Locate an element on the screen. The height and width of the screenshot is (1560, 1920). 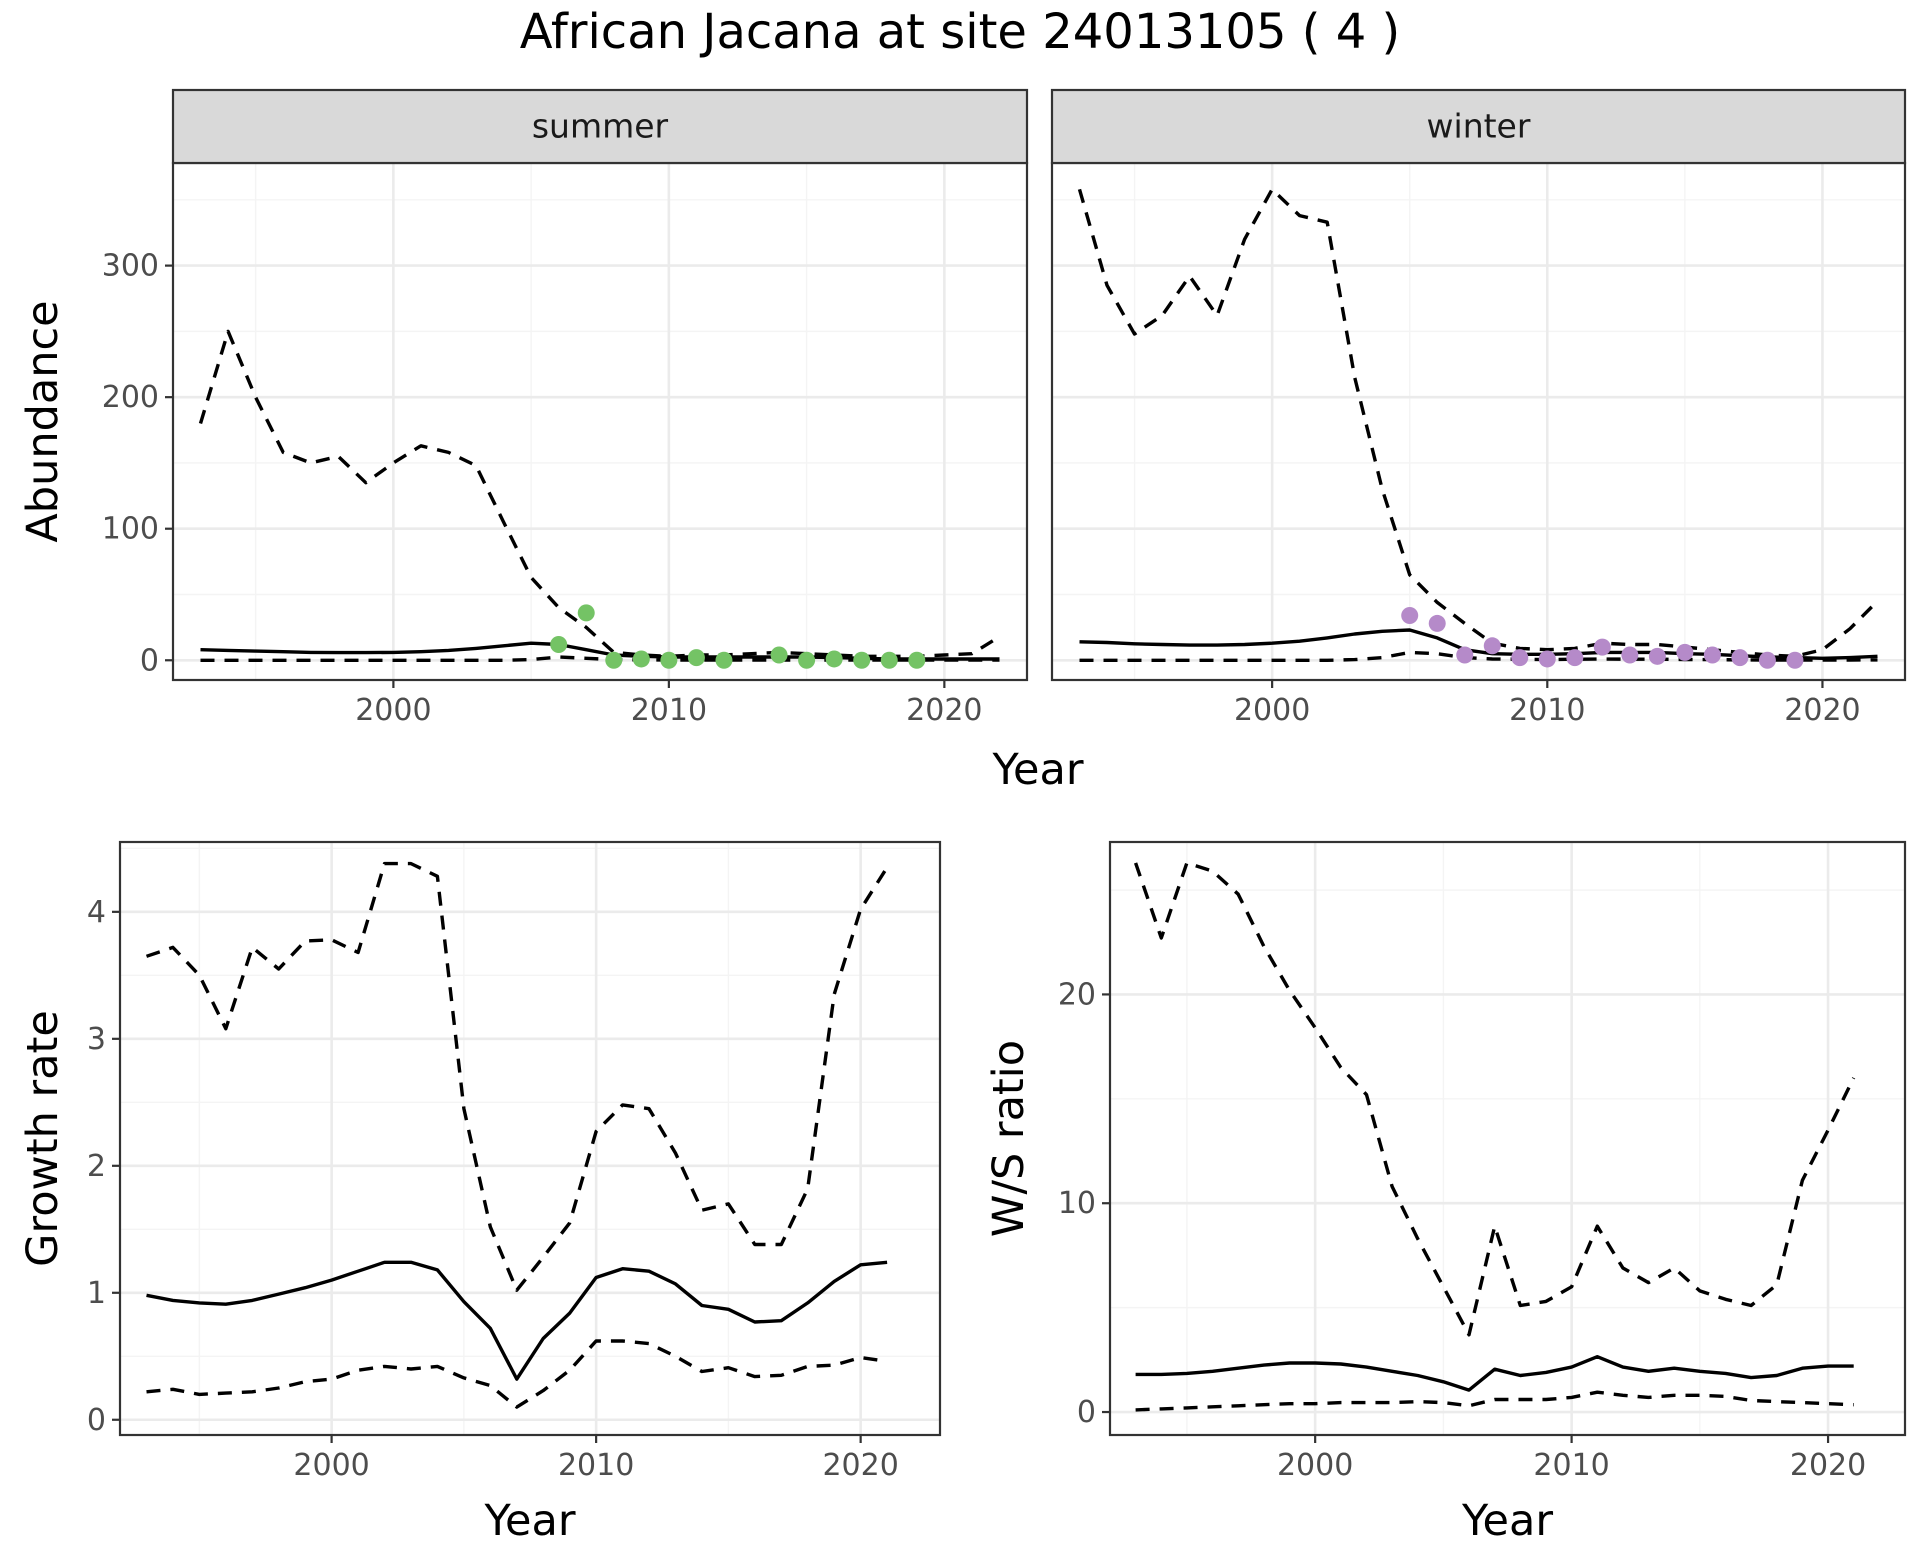
summer-x-tick-label: 2000 is located at coordinates (393, 710).